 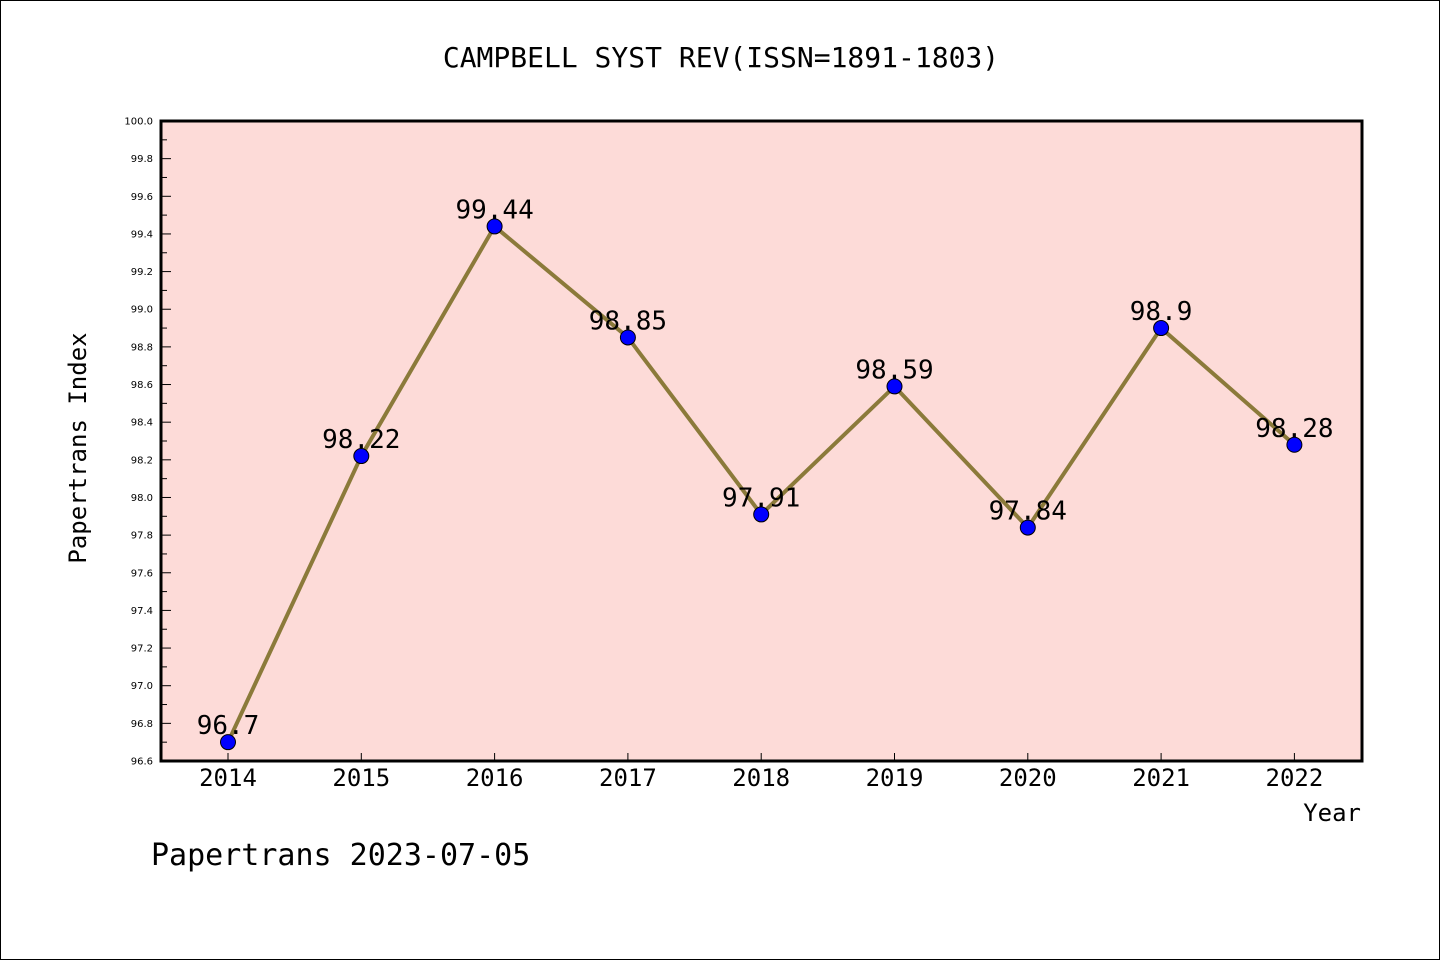 I want to click on x-axis-ticks: 2014 2015 2016 2017 2018 2019 2020 2021 2022, so click(x=761, y=772).